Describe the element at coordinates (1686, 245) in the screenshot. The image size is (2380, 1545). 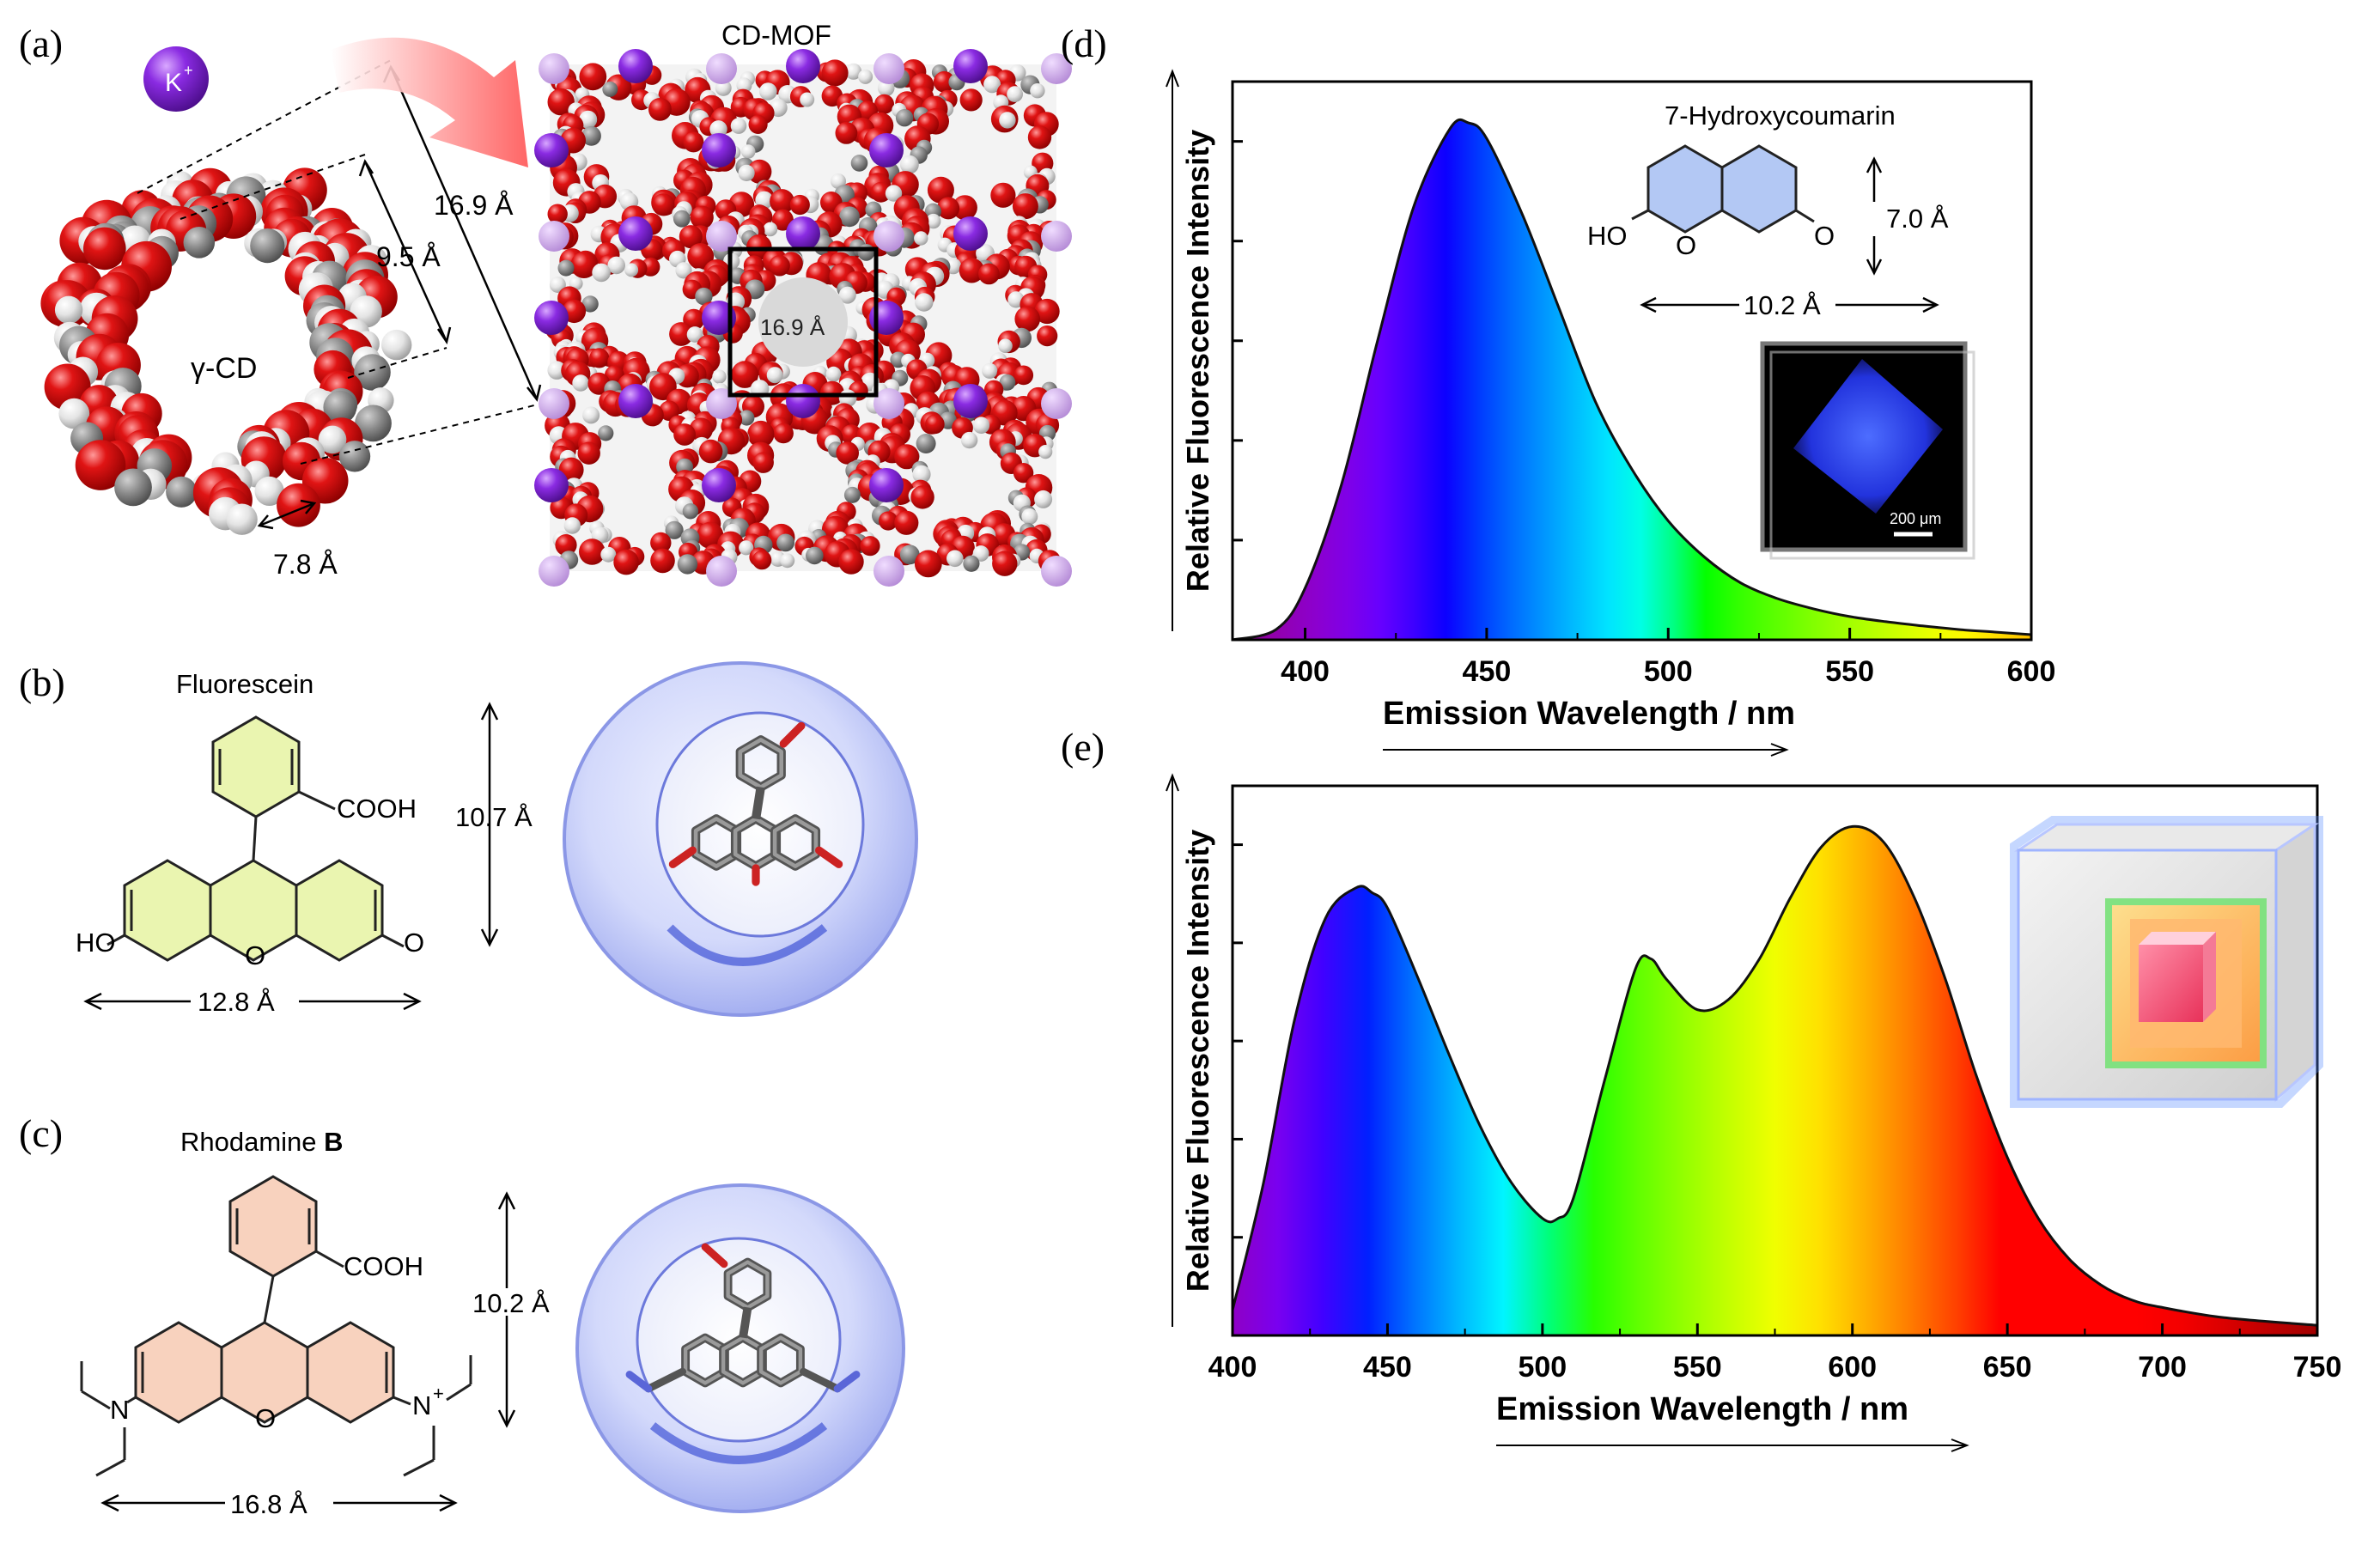
I see `coumarin-ring-o: O` at that location.